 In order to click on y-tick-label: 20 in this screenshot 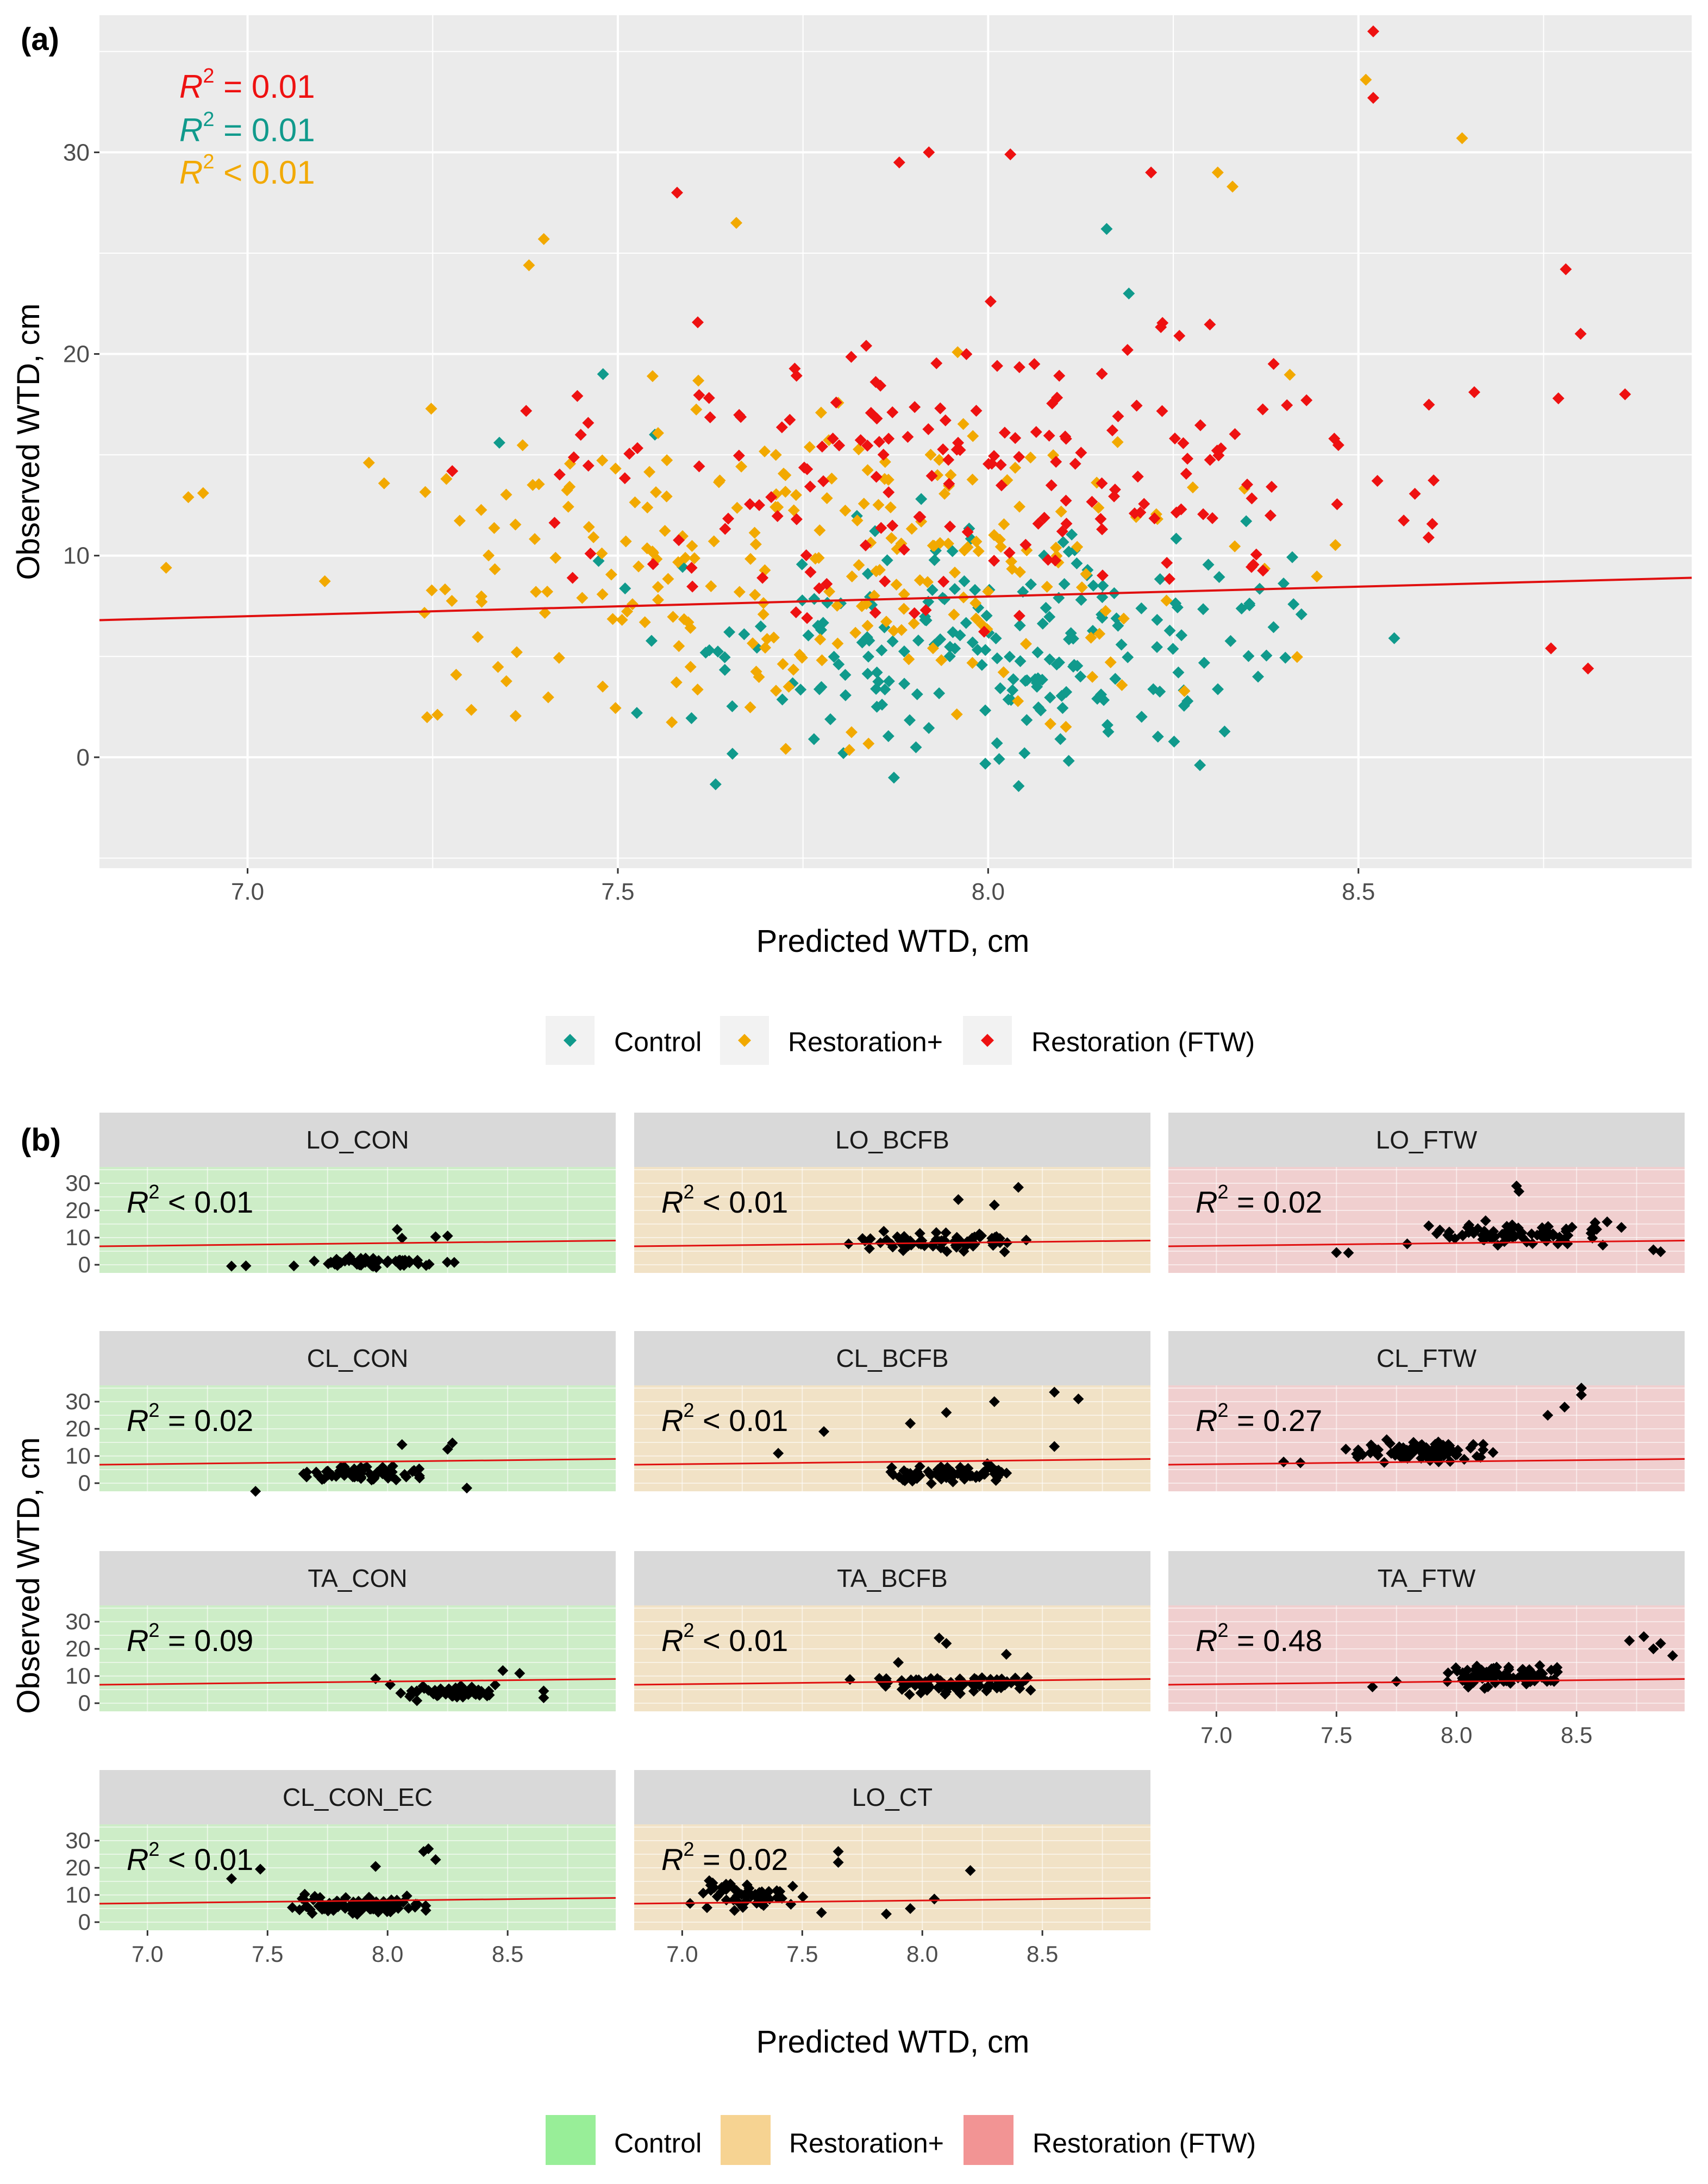, I will do `click(78, 1648)`.